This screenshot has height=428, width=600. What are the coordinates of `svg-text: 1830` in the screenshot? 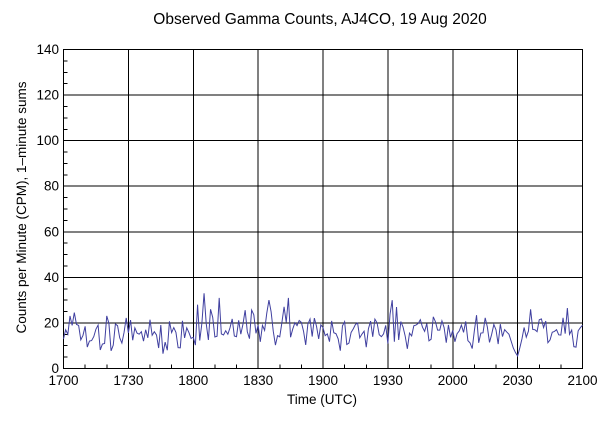 It's located at (258, 380).